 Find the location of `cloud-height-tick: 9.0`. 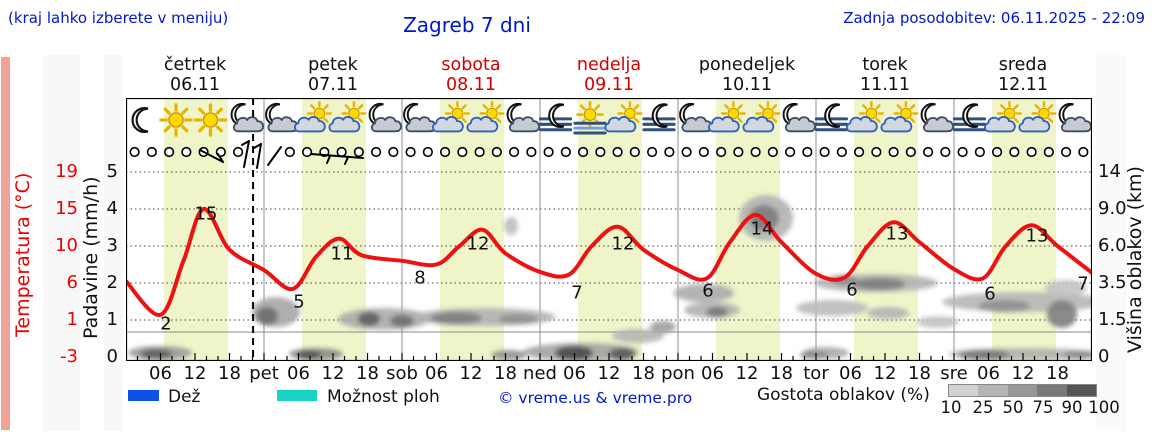

cloud-height-tick: 9.0 is located at coordinates (1112, 208).